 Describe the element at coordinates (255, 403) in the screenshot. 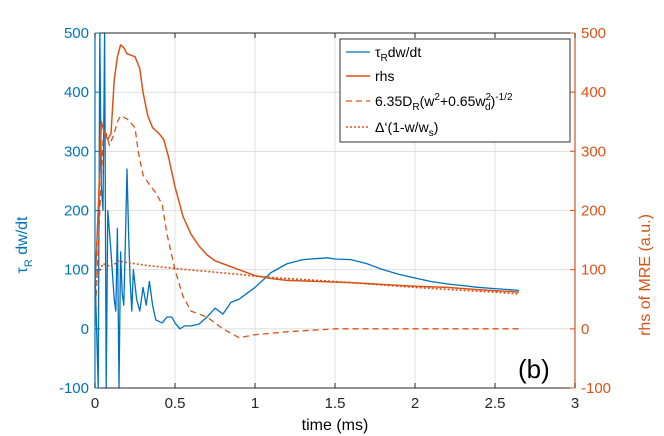

I see `x-tick-label: 1` at that location.